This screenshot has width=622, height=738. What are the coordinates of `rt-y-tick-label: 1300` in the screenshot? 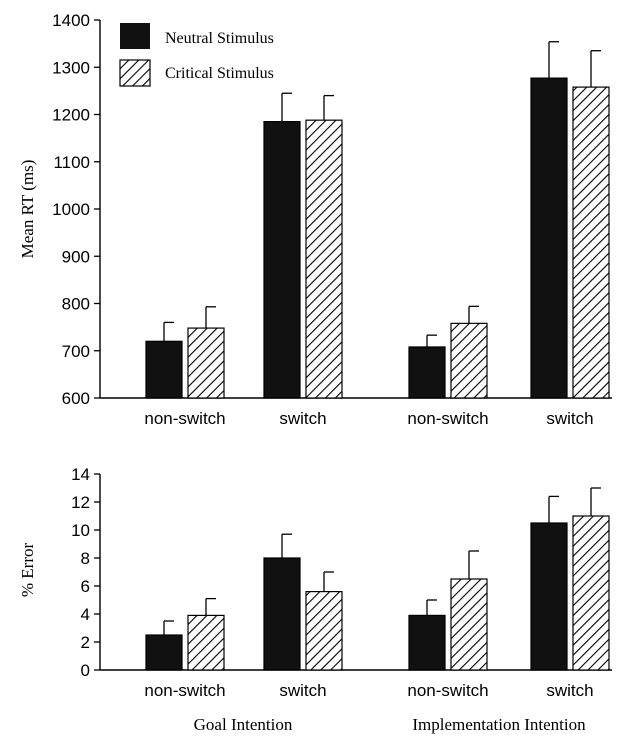 It's located at (71, 67).